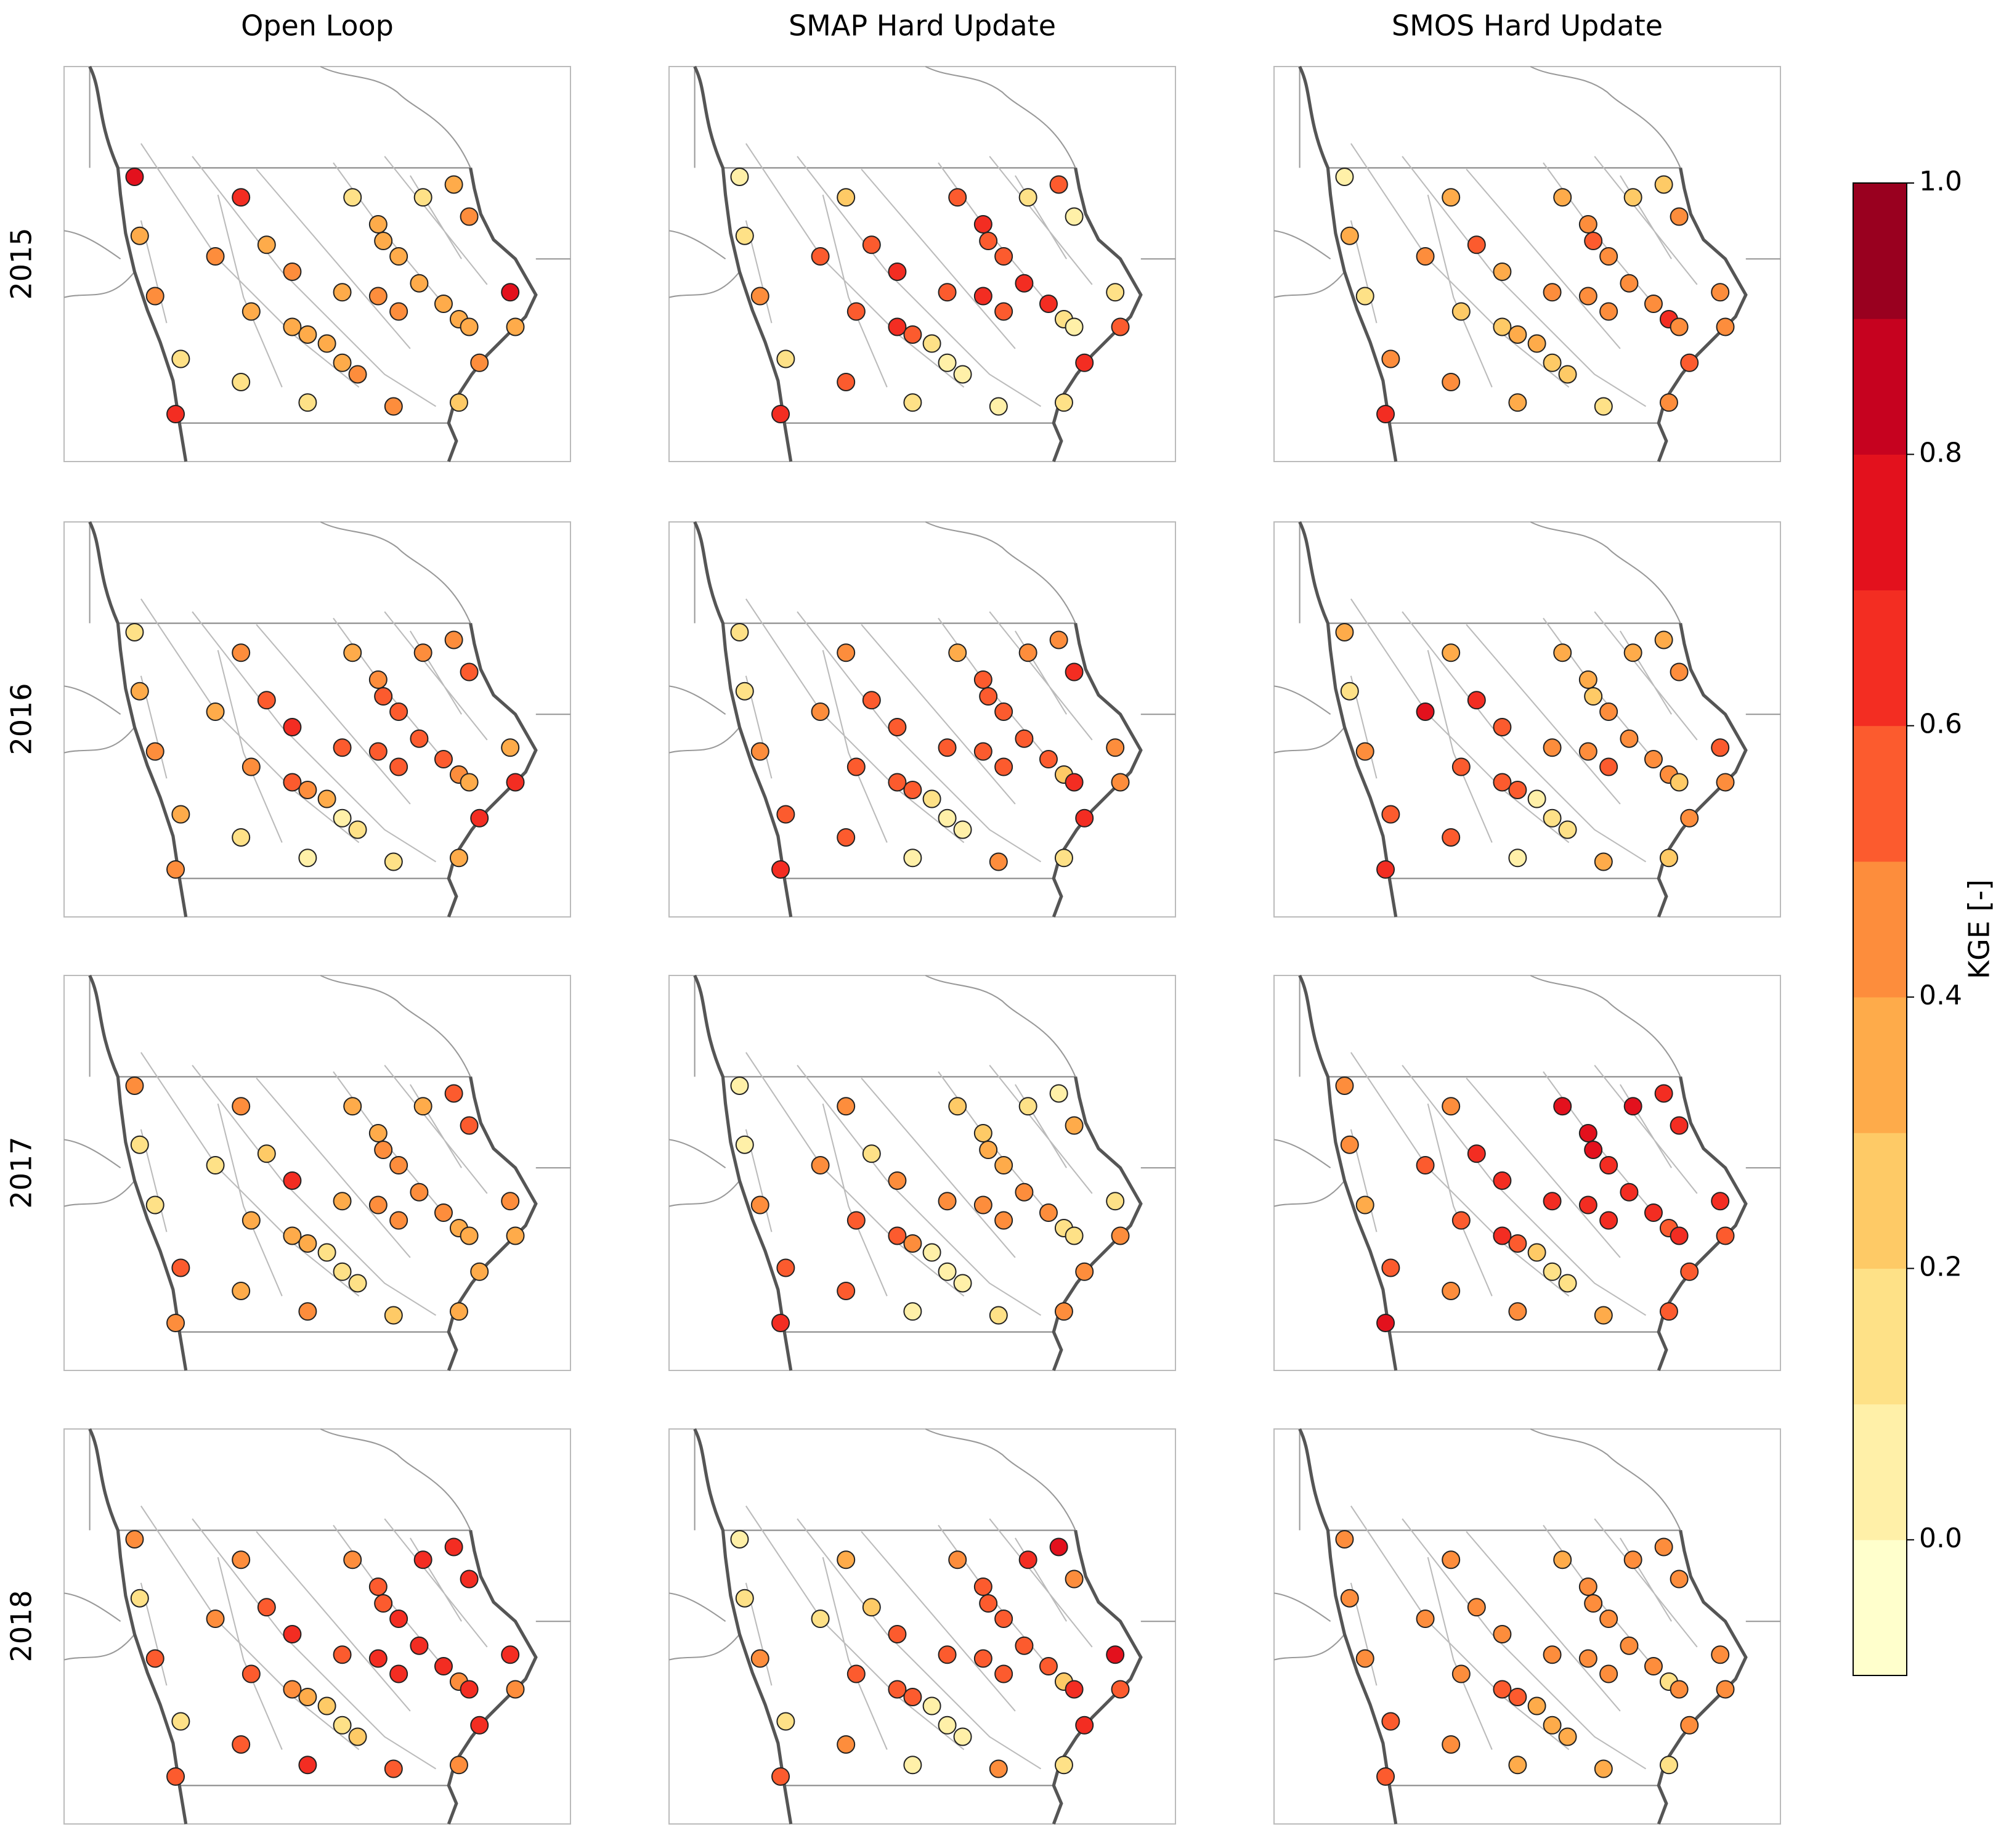 The height and width of the screenshot is (1848, 2009). What do you see at coordinates (1527, 264) in the screenshot?
I see `panel-frame` at bounding box center [1527, 264].